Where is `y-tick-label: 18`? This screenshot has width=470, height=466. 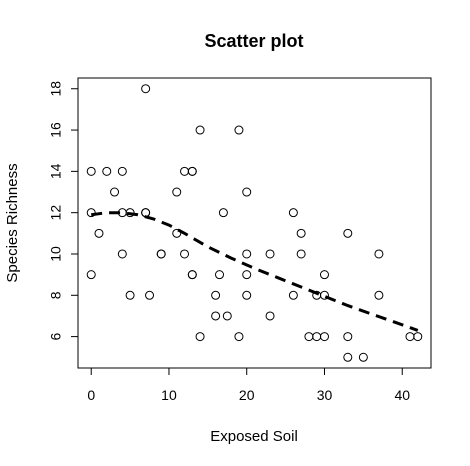
y-tick-label: 18 is located at coordinates (56, 89).